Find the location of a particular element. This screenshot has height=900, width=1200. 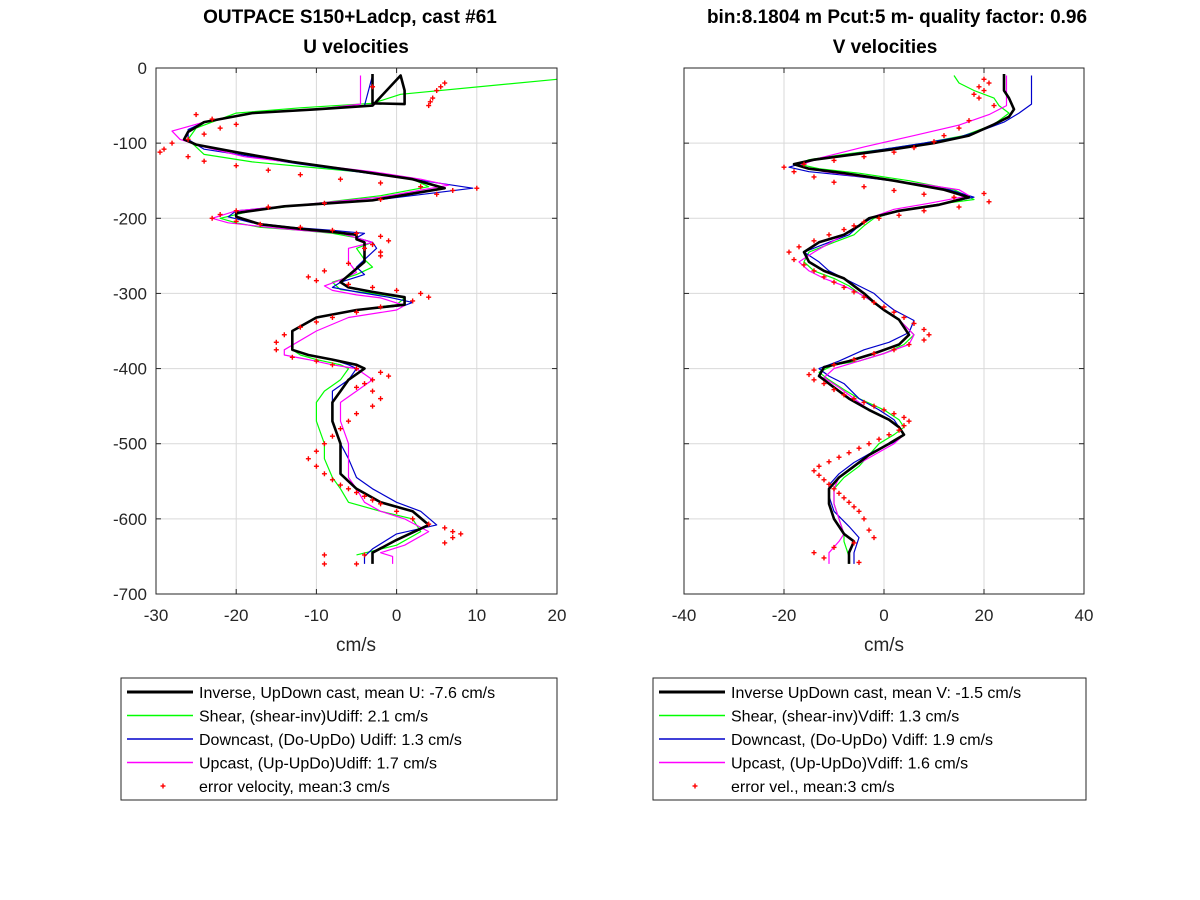

u-x-tick-label: -10 is located at coordinates (316, 615).